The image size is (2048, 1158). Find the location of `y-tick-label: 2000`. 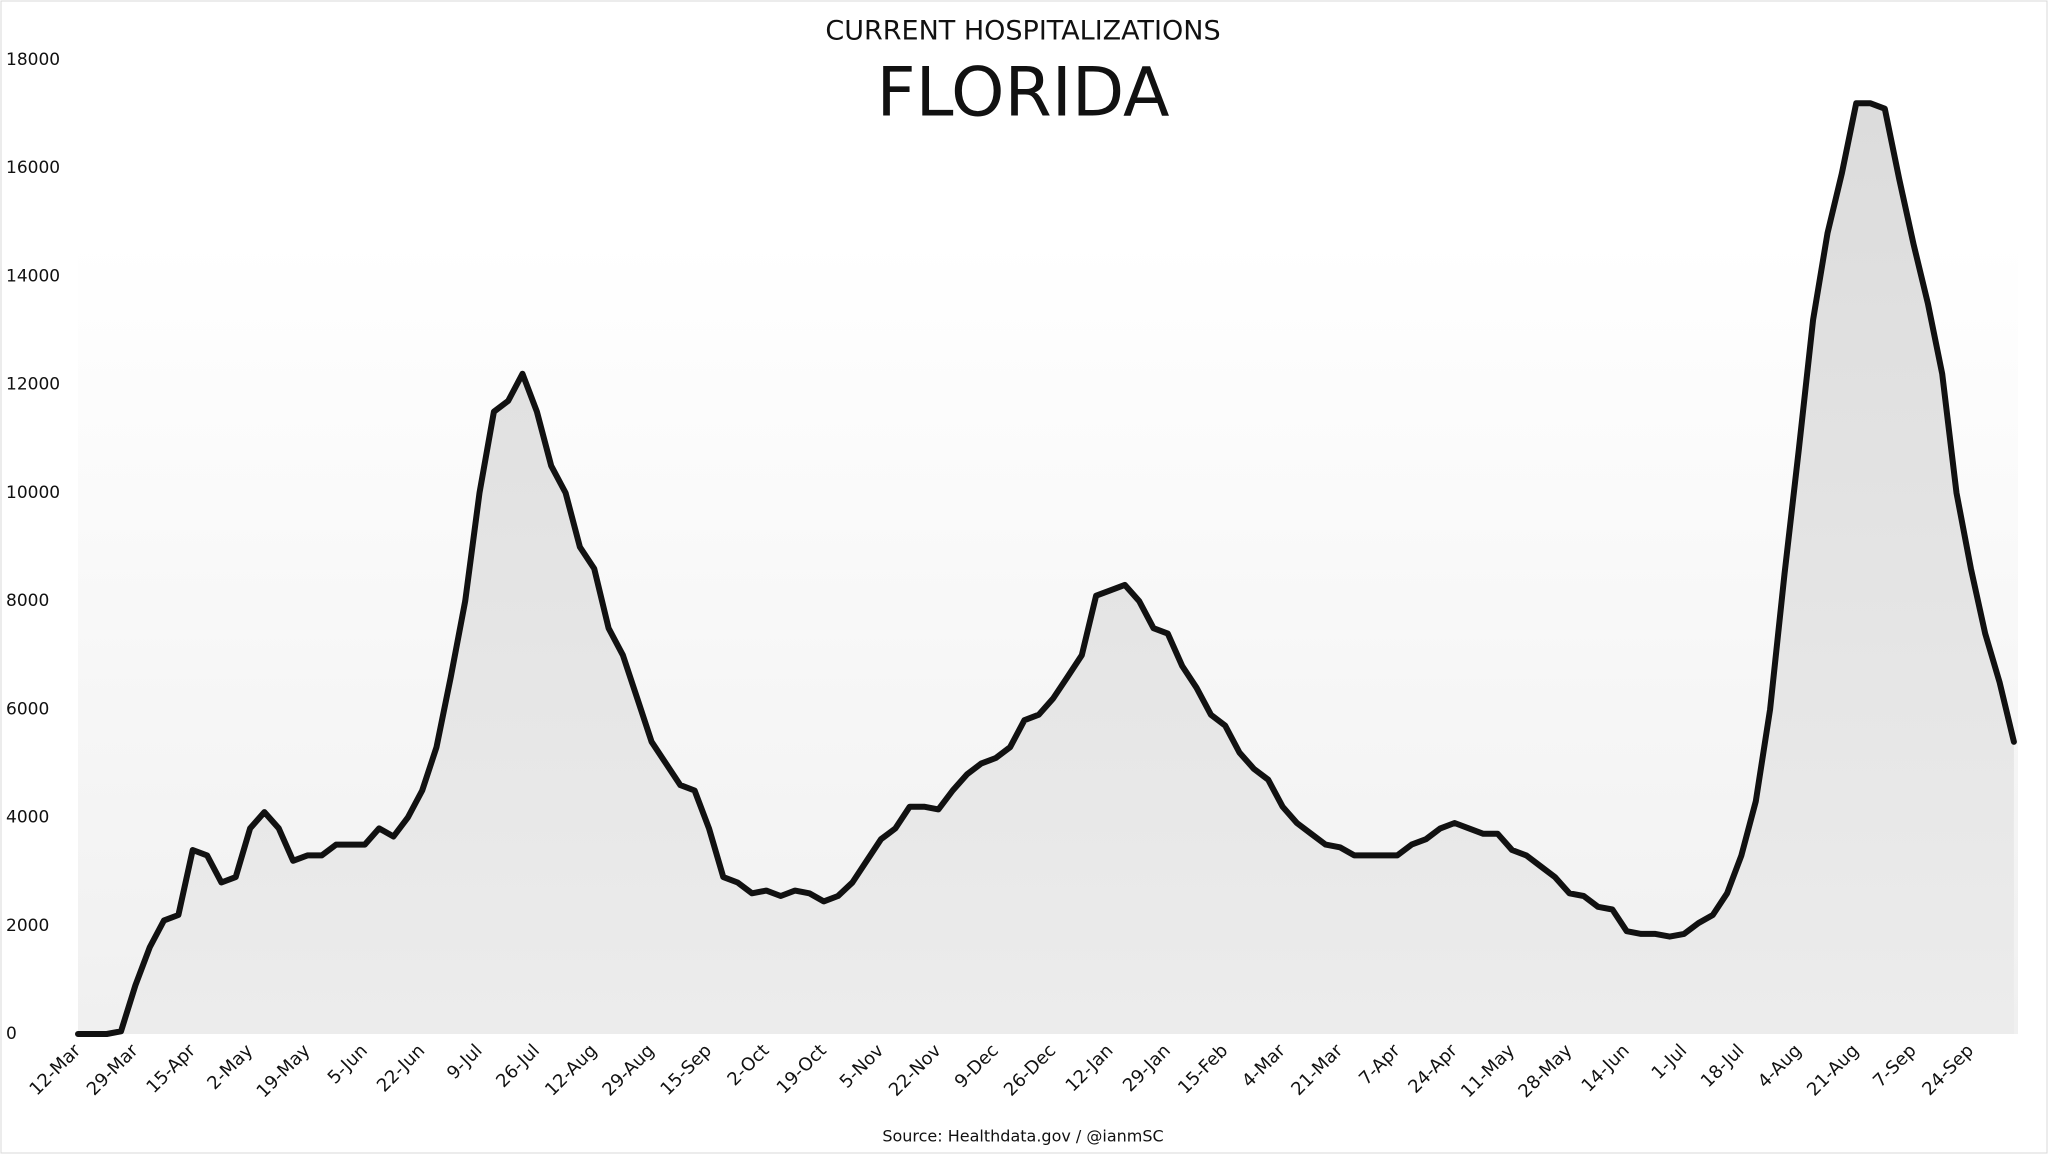

y-tick-label: 2000 is located at coordinates (27, 926).